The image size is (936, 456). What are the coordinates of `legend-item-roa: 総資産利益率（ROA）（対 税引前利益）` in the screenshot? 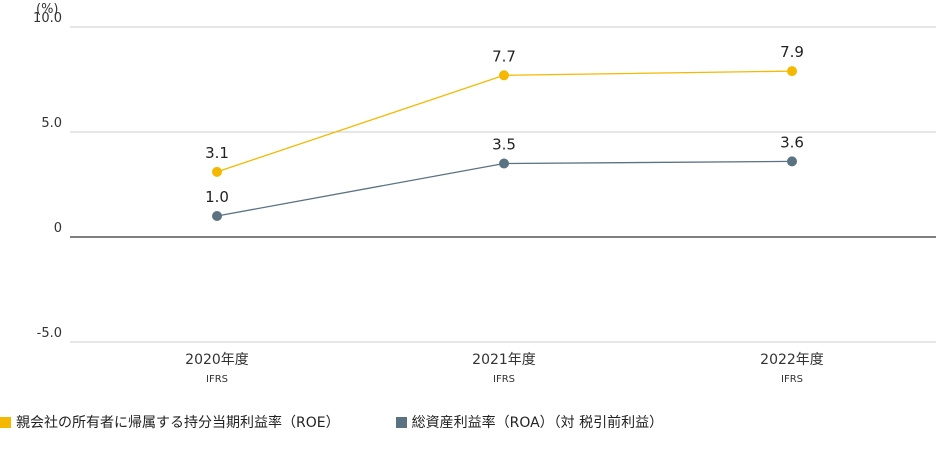 It's located at (529, 422).